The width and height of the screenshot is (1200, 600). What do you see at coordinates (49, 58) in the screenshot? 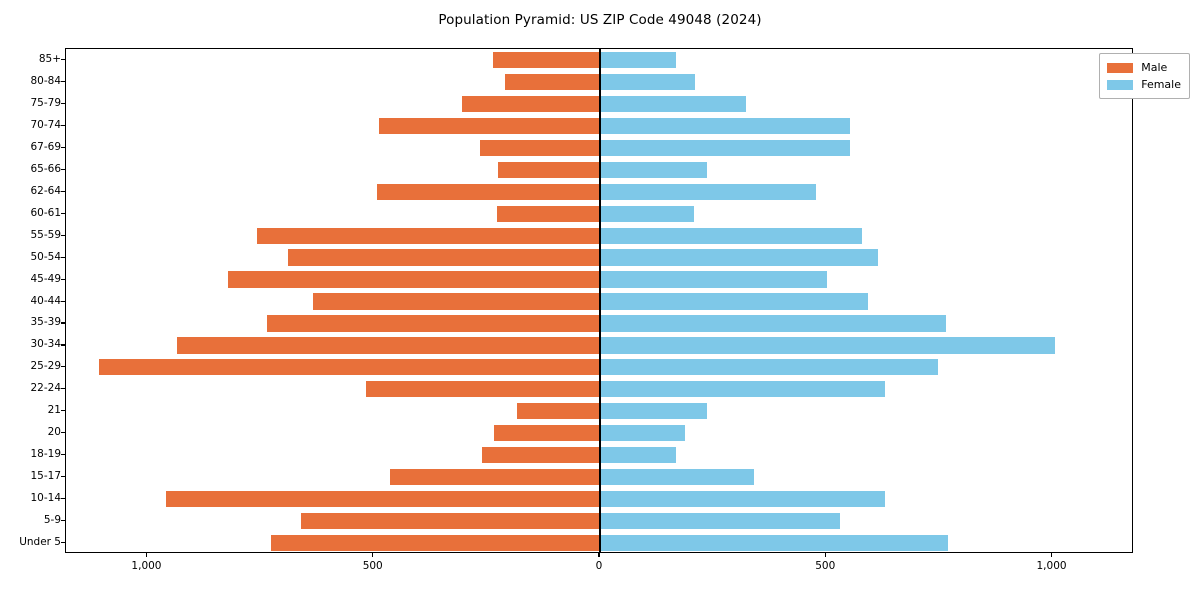
I see `y-tick-label: 85+` at bounding box center [49, 58].